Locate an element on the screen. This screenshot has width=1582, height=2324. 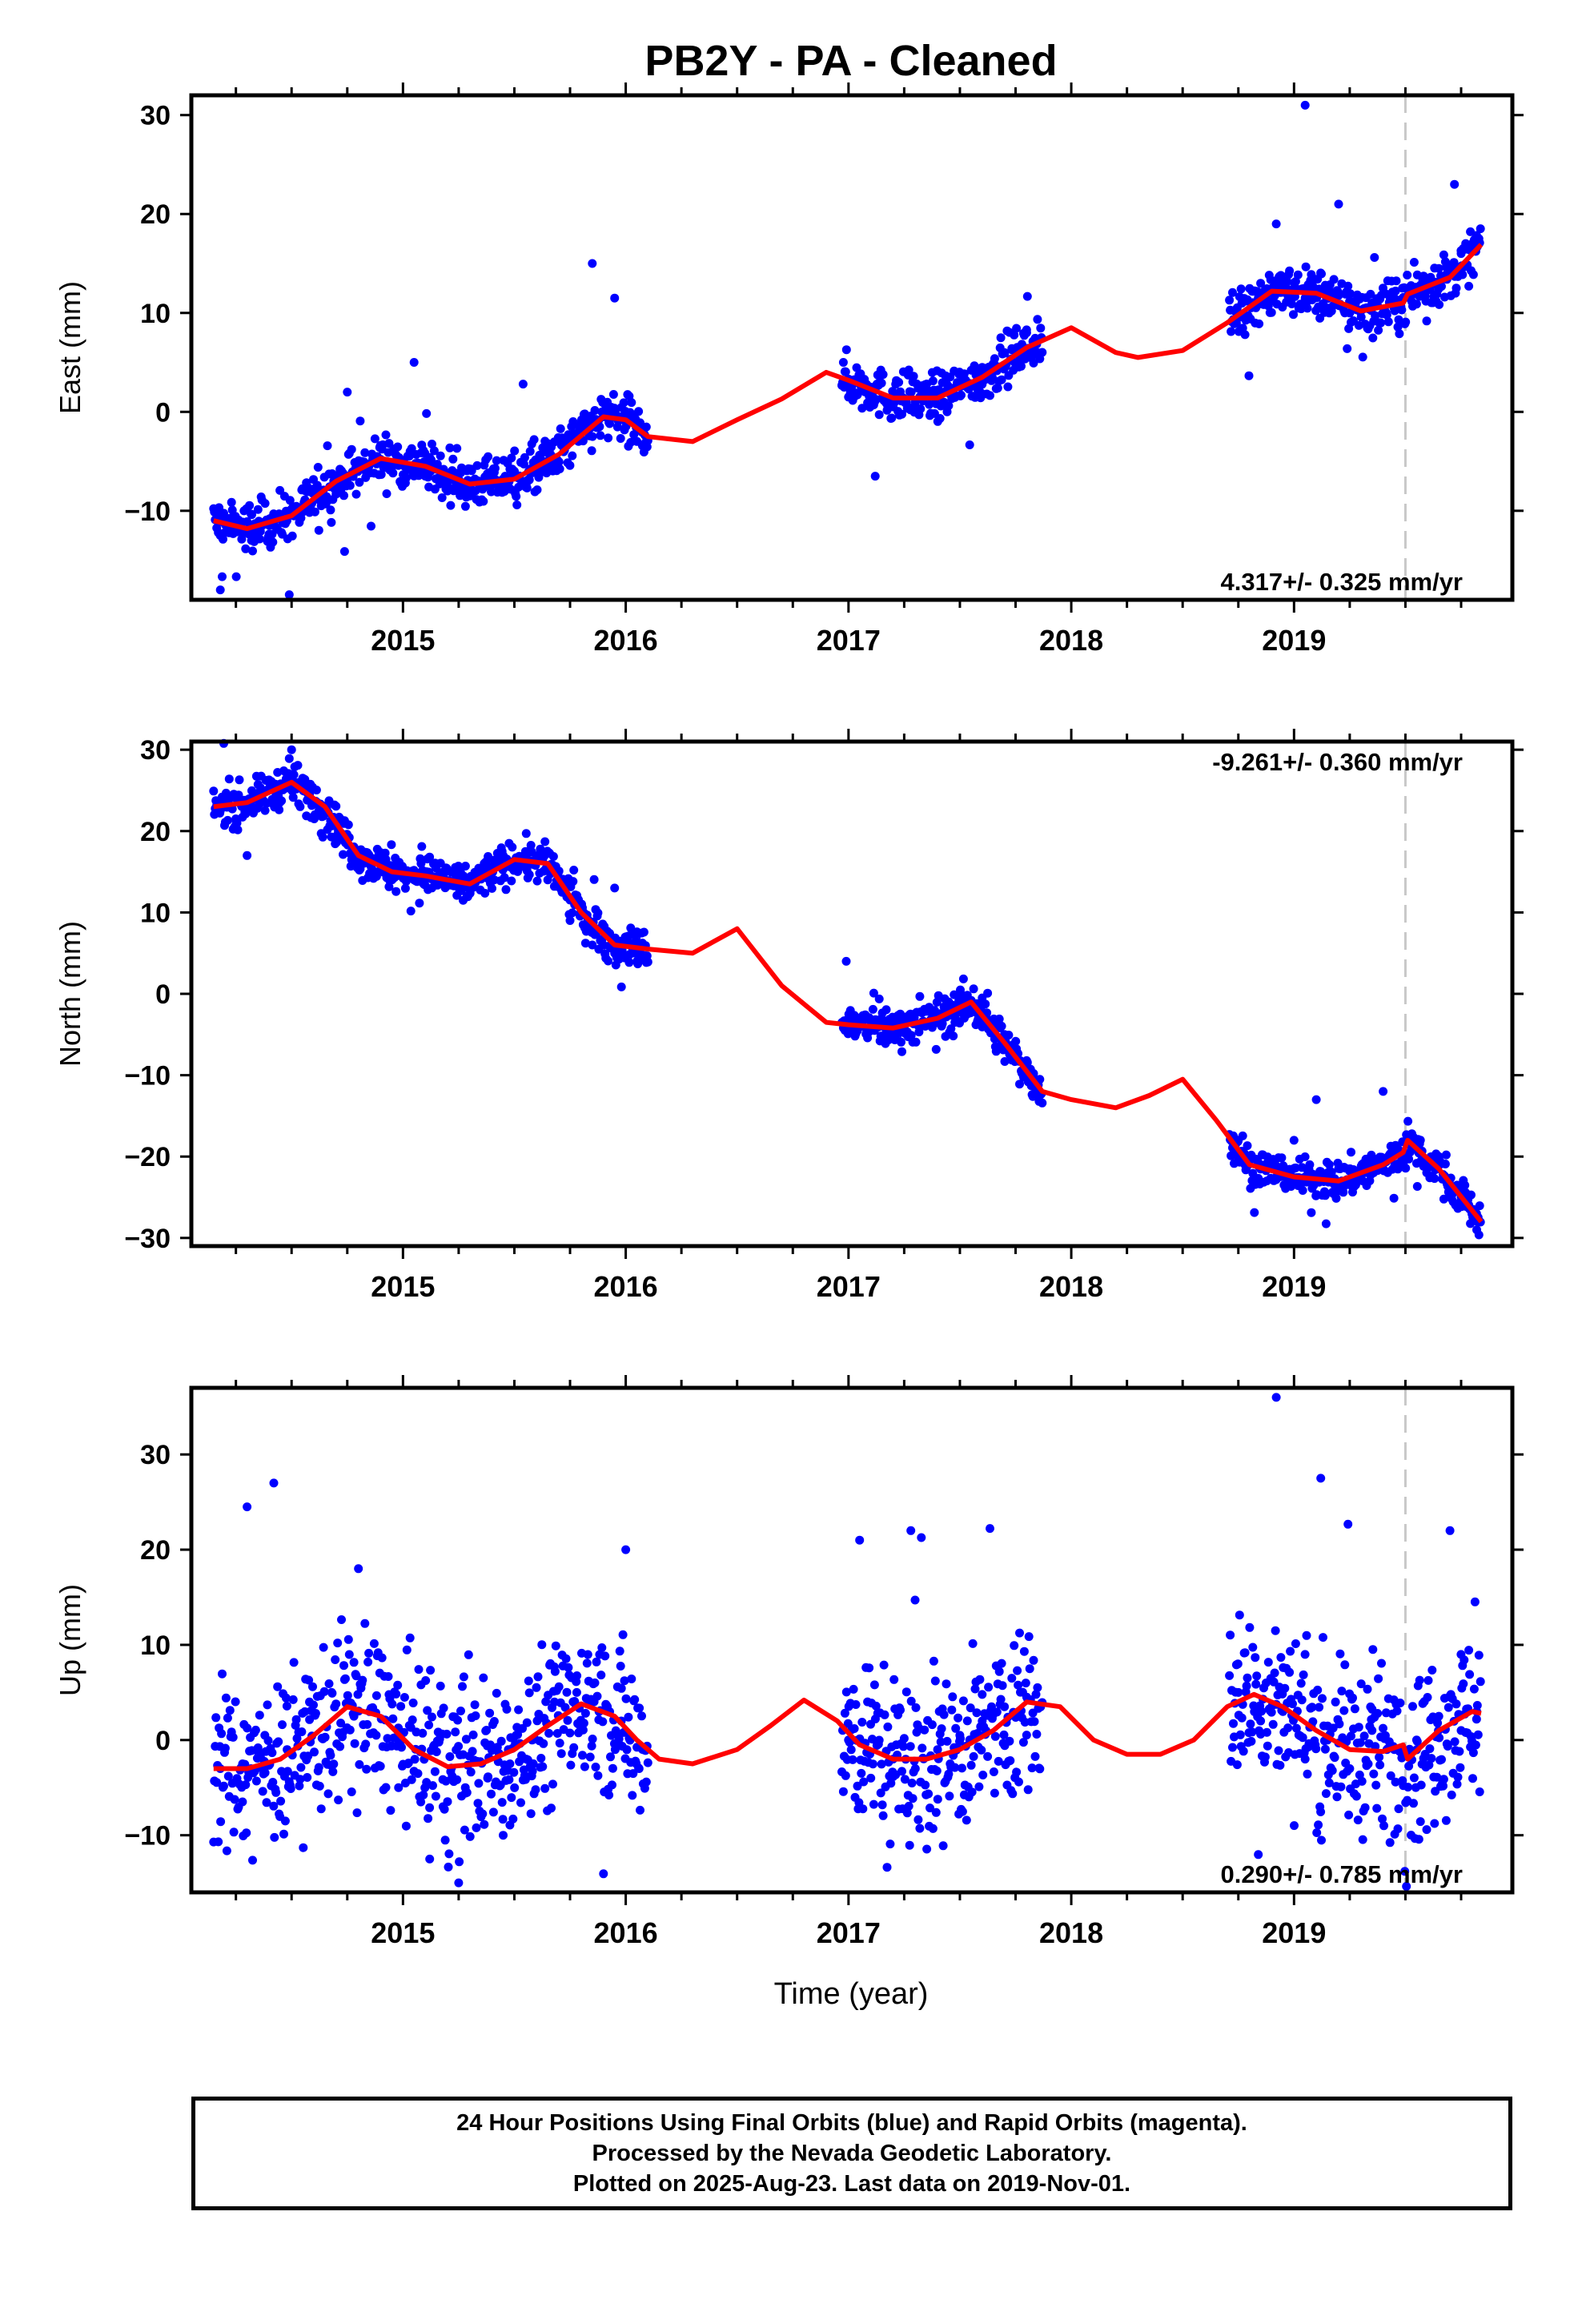
y-tick-label: 10 is located at coordinates (155, 1645).